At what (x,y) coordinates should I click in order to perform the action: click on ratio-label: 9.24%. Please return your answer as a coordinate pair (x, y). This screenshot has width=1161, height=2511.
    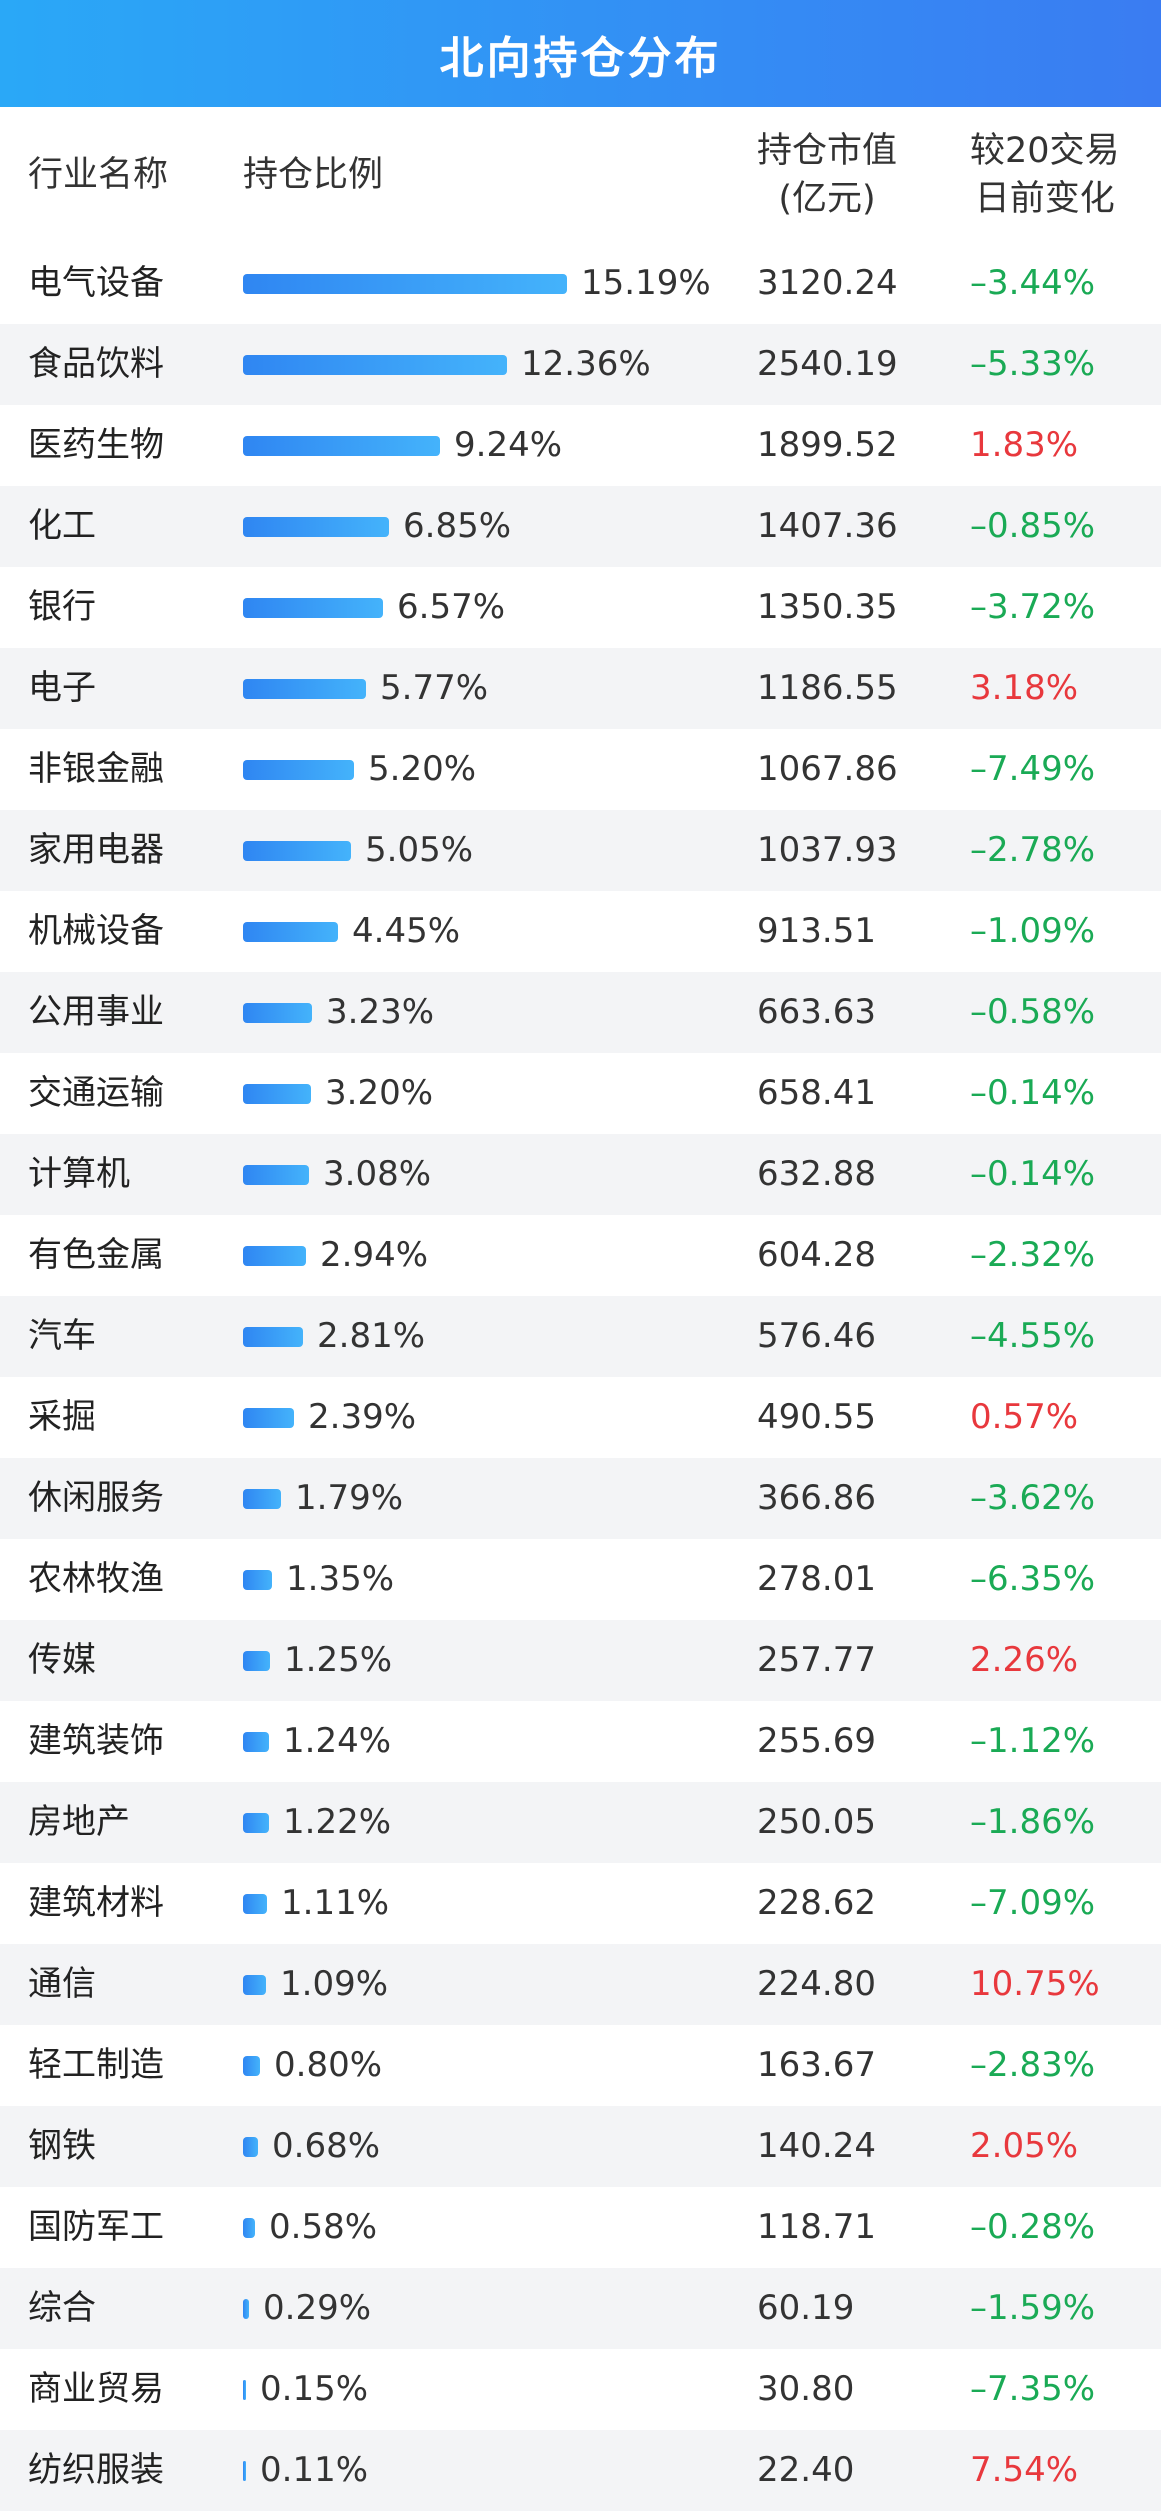
    Looking at the image, I should click on (508, 445).